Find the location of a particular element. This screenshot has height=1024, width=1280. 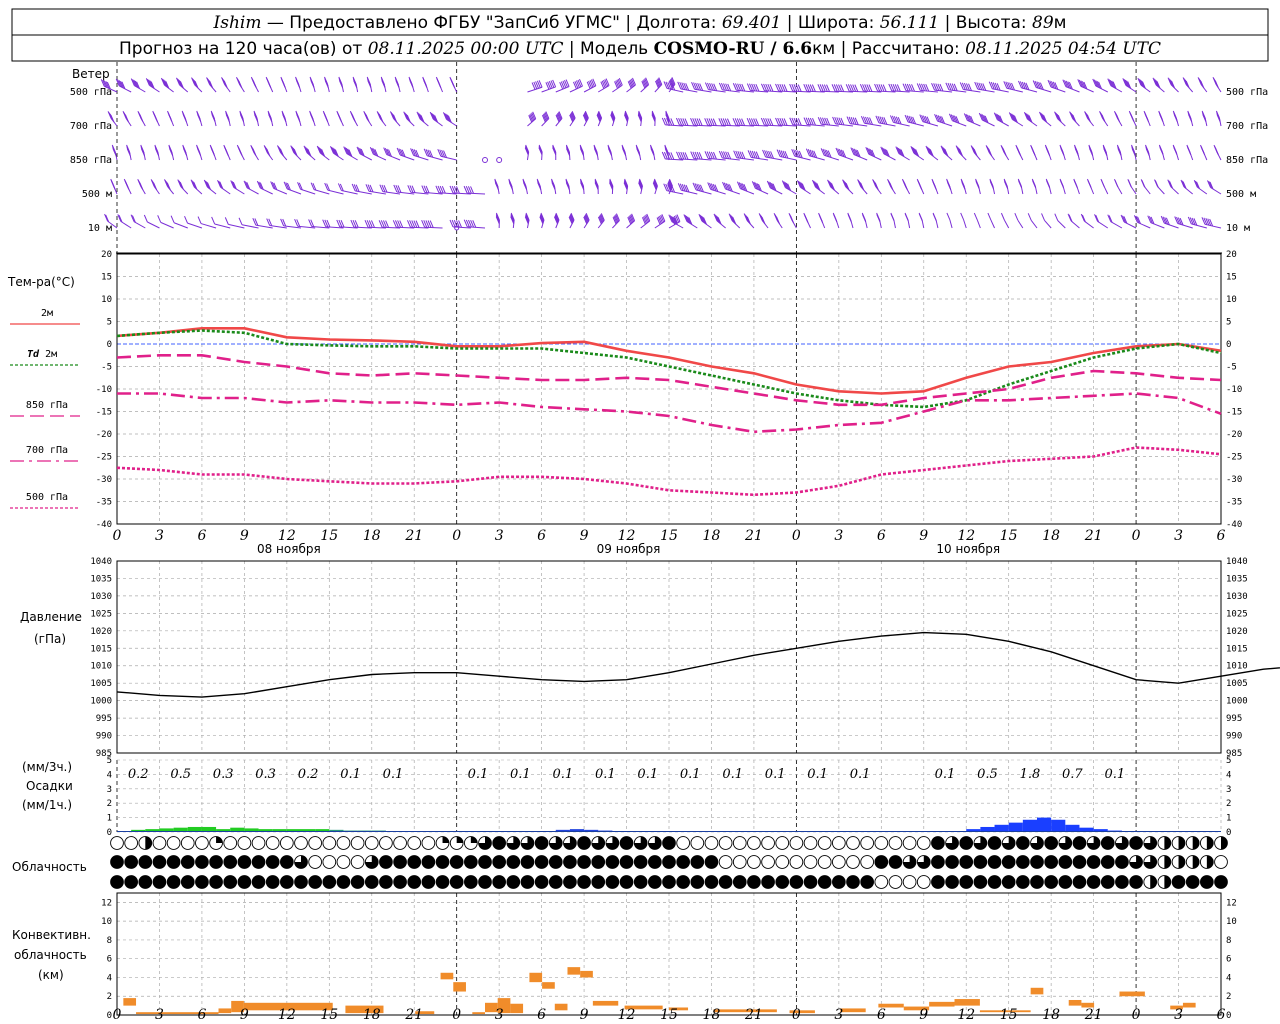

temp-tick-right: -30 is located at coordinates (1234, 480).